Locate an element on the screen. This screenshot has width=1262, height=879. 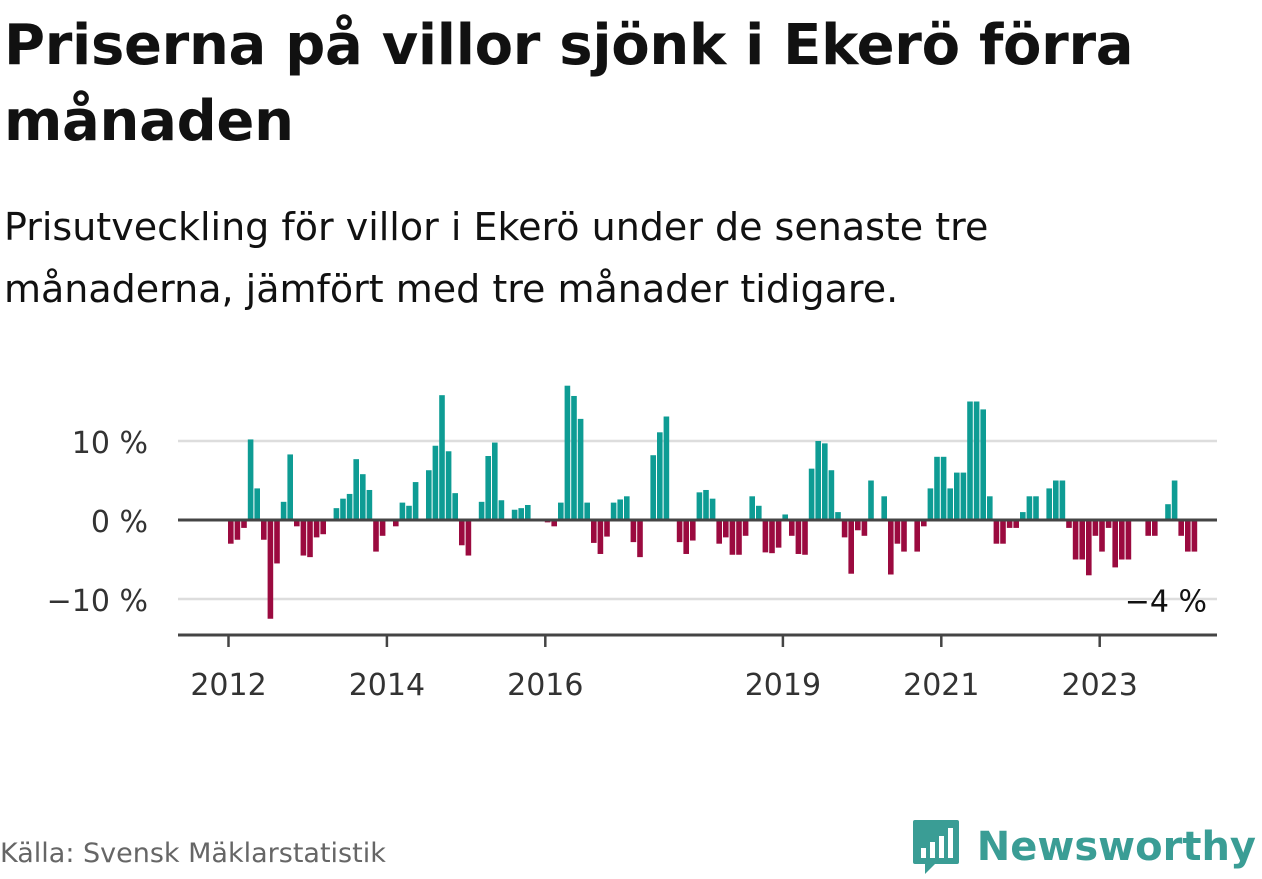
y-tick-label: 10 % is located at coordinates (110, 443).